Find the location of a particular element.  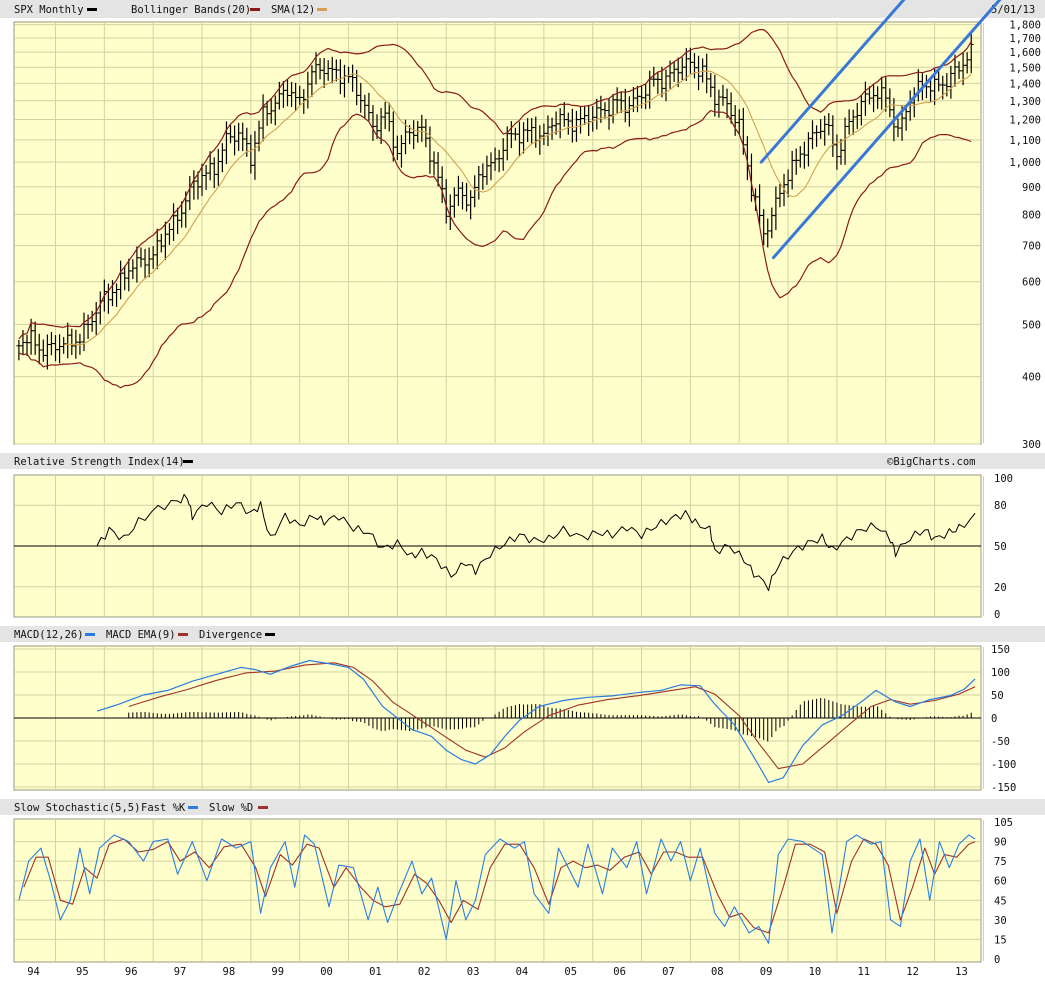

stoch-ytick-60: 60 is located at coordinates (1000, 882).